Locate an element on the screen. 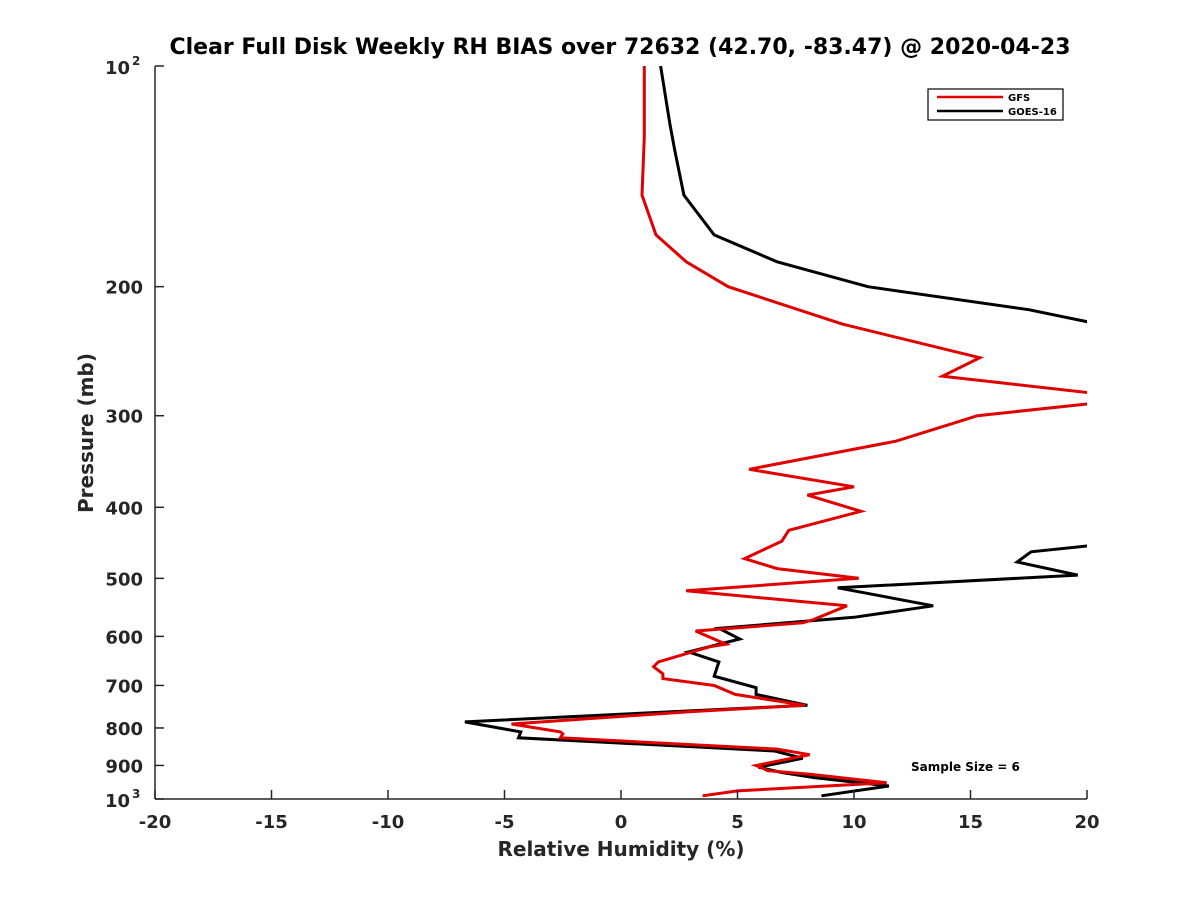  sample-size-annotation: Sample Size = 6 is located at coordinates (965, 767).